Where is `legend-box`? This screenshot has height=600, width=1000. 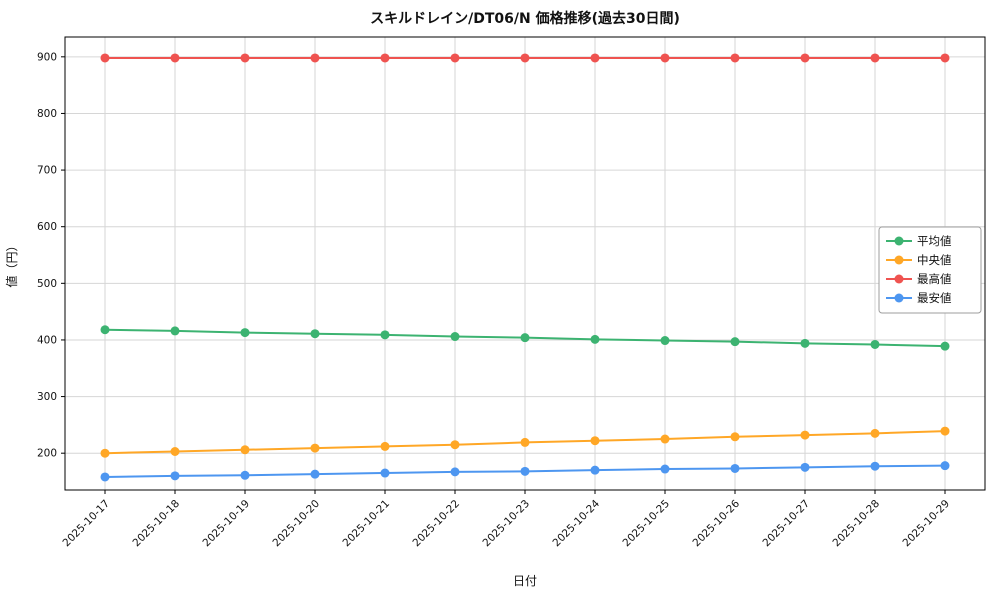
legend-box is located at coordinates (930, 270).